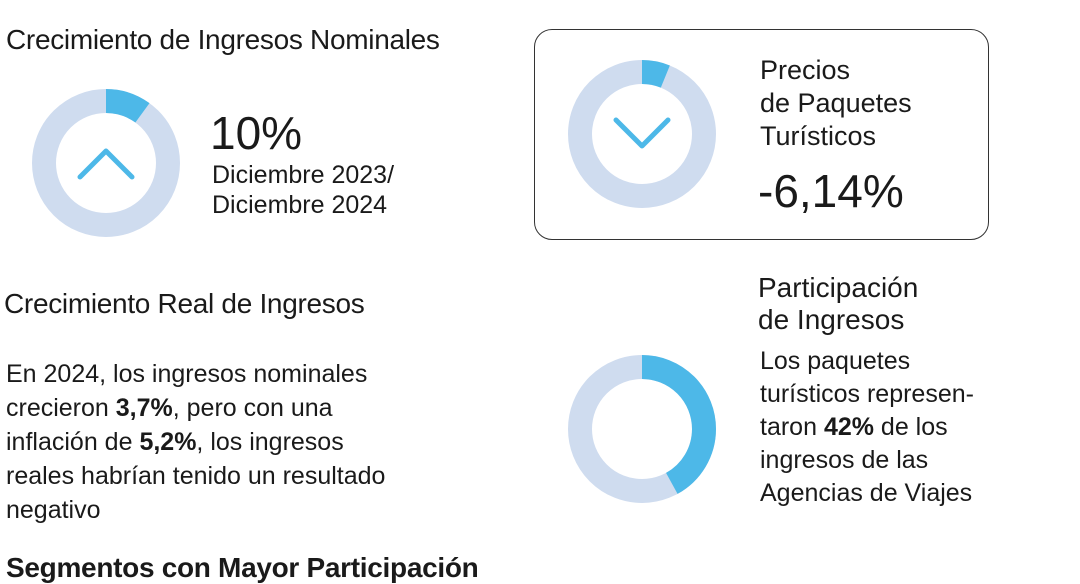 The width and height of the screenshot is (1080, 584). I want to click on nominal-ring-track, so click(106, 163).